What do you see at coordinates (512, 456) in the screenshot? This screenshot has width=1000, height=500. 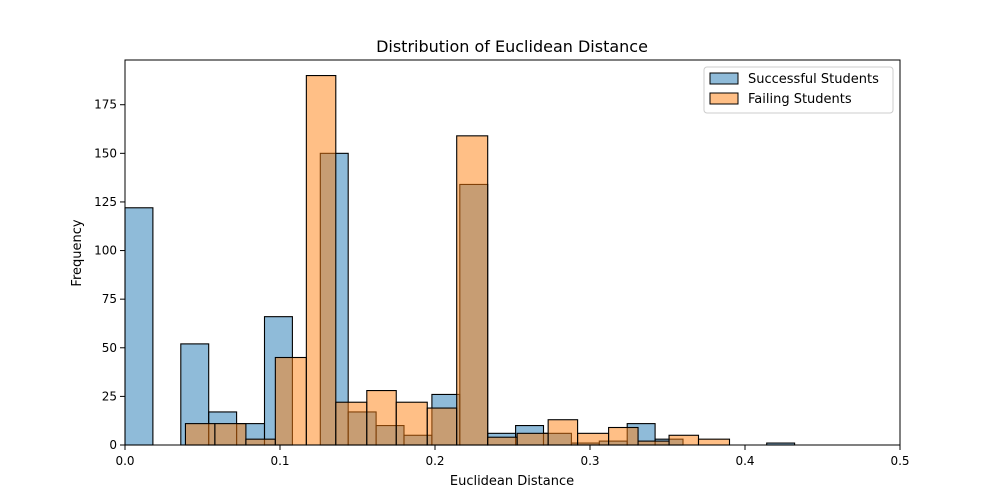 I see `x-axis-ticks: 0.0 0.1 0.2 0.3 0.4 0.5` at bounding box center [512, 456].